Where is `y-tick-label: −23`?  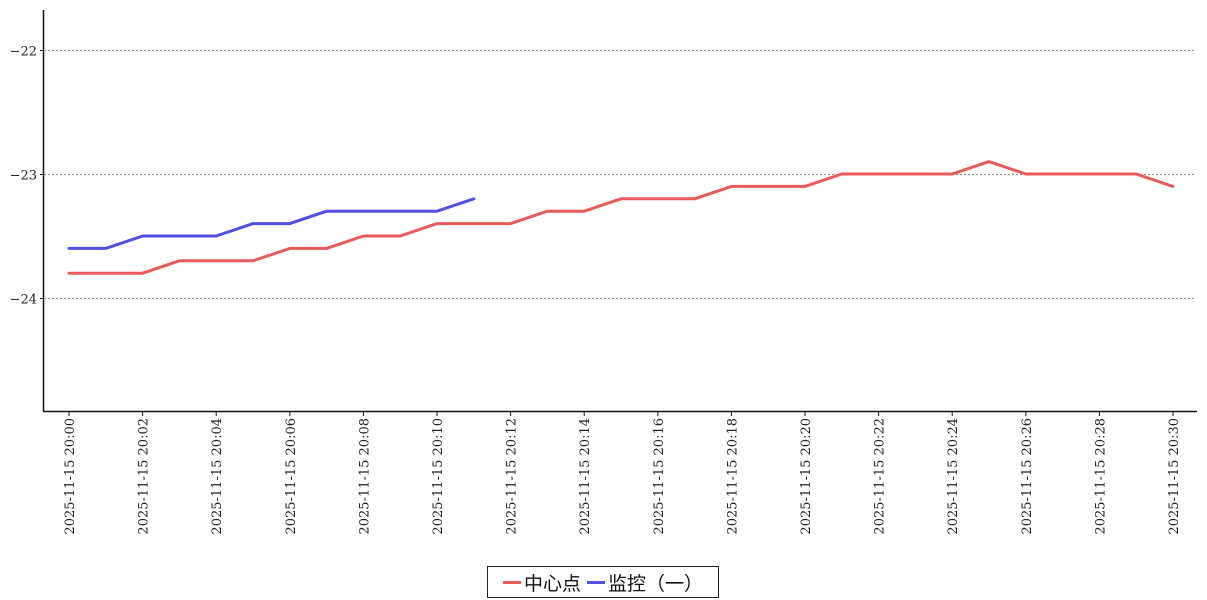 y-tick-label: −23 is located at coordinates (23, 176).